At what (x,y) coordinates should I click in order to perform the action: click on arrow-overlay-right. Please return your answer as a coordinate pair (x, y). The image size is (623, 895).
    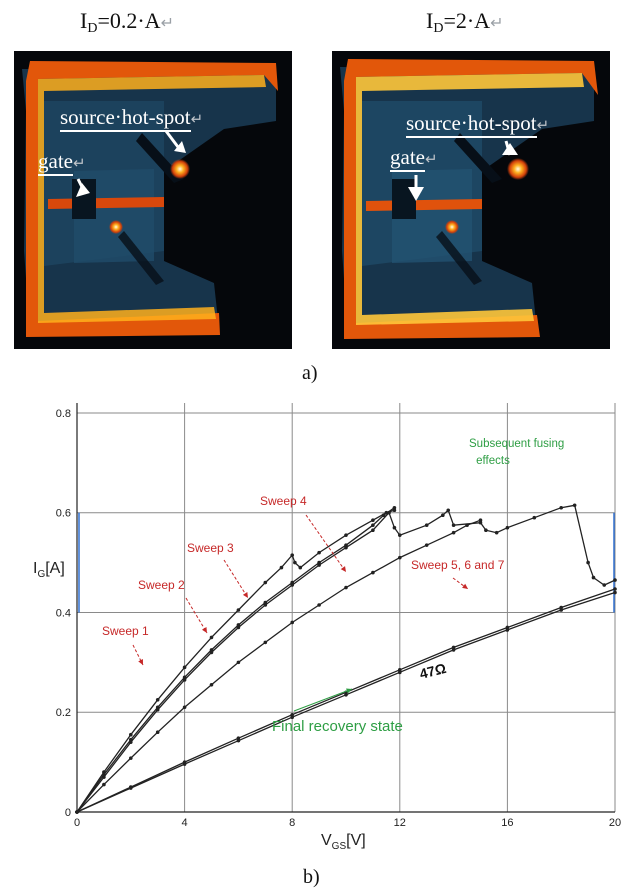
    Looking at the image, I should click on (463, 170).